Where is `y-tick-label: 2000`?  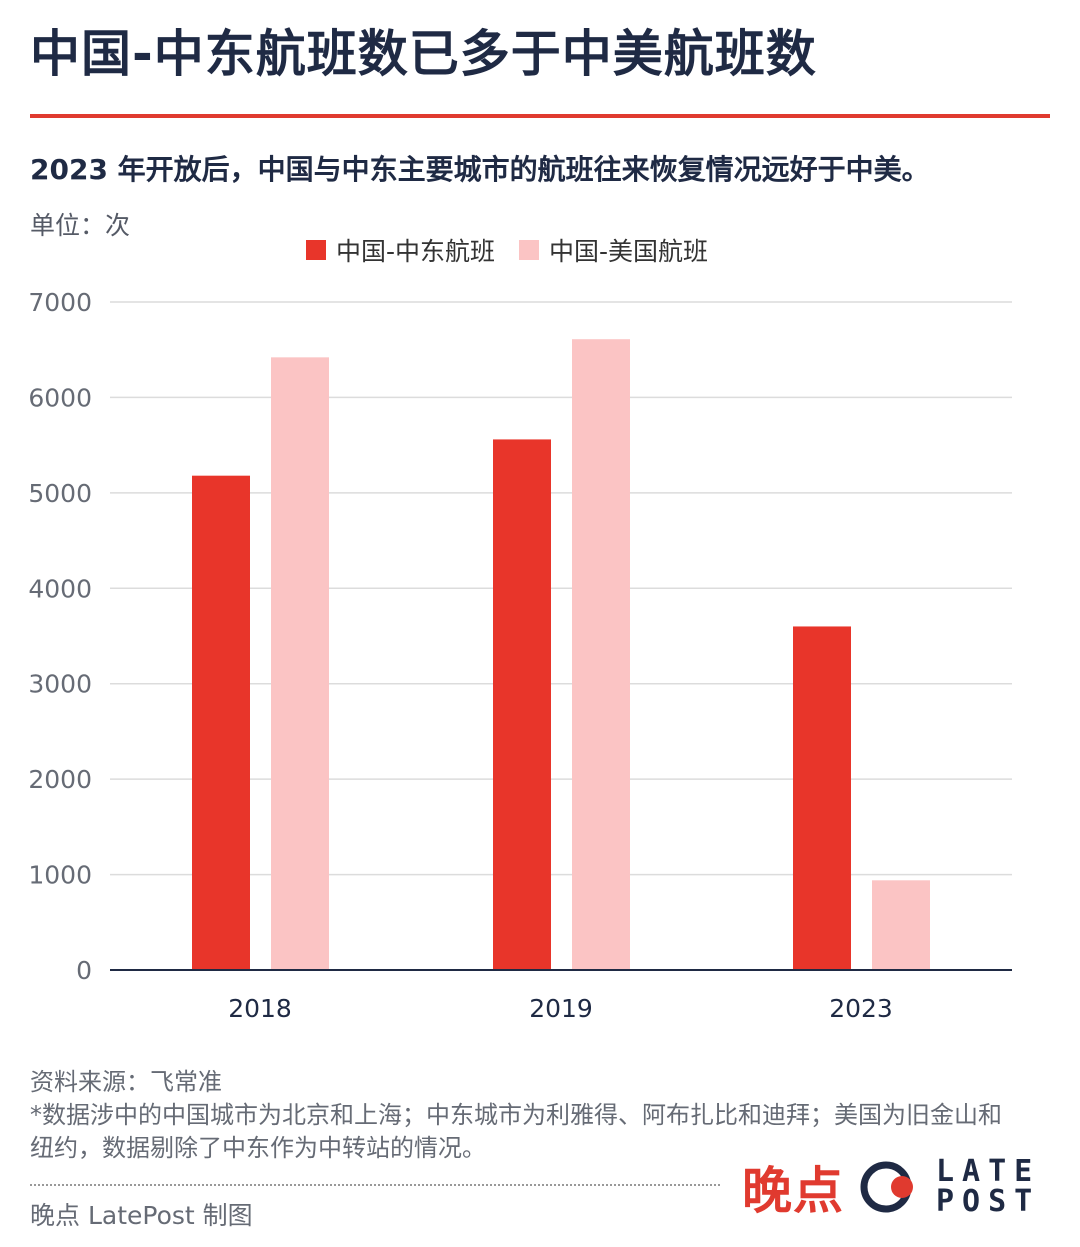
y-tick-label: 2000 is located at coordinates (60, 779).